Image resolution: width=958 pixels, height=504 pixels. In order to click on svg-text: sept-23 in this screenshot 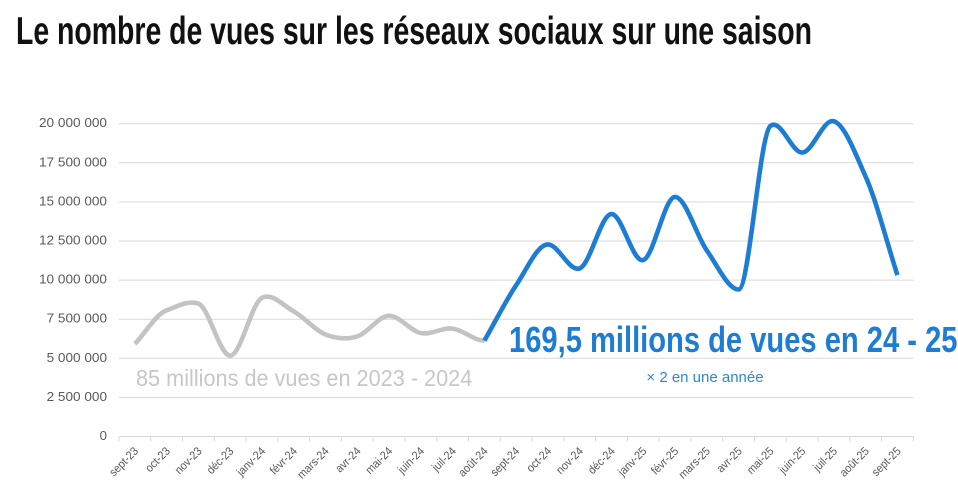, I will do `click(124, 462)`.